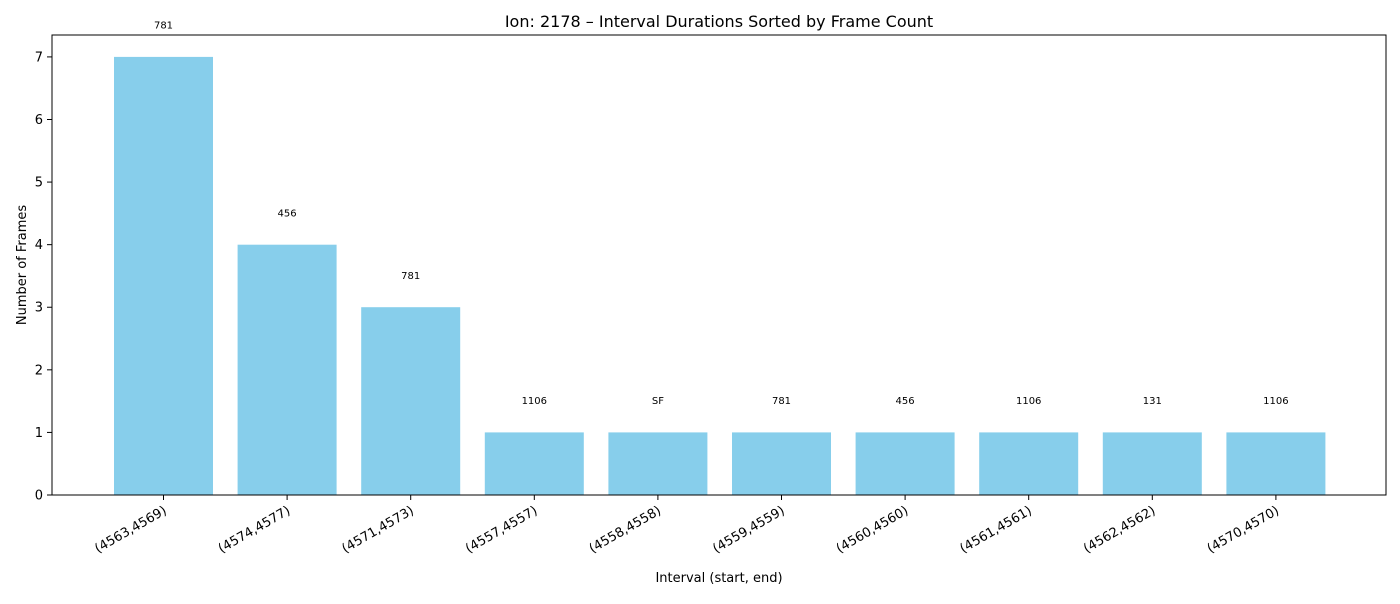  I want to click on bar-label-9: 131, so click(1152, 401).